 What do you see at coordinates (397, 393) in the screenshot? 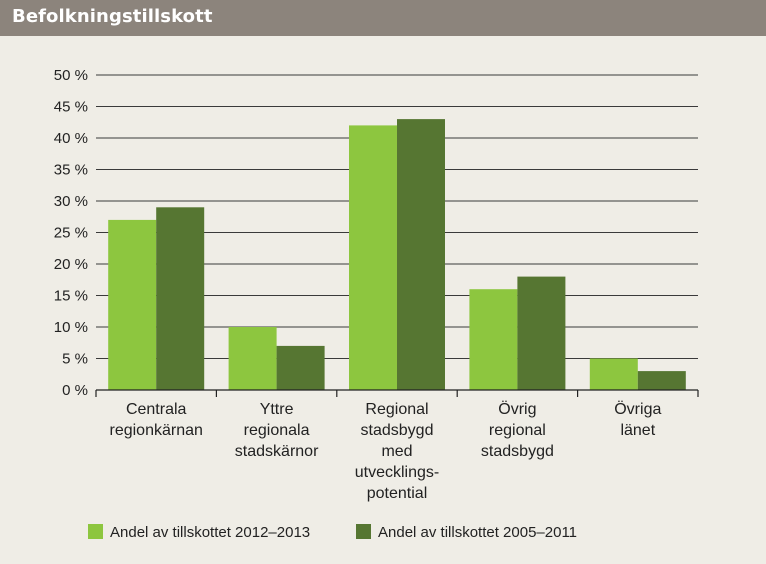
I see `x-axis` at bounding box center [397, 393].